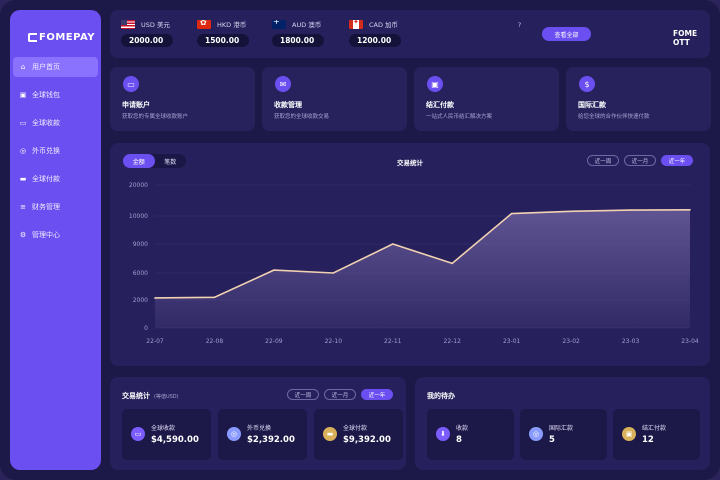 The width and height of the screenshot is (720, 480). I want to click on sidebar-item-3: ◎ 外币兑换, so click(55, 151).